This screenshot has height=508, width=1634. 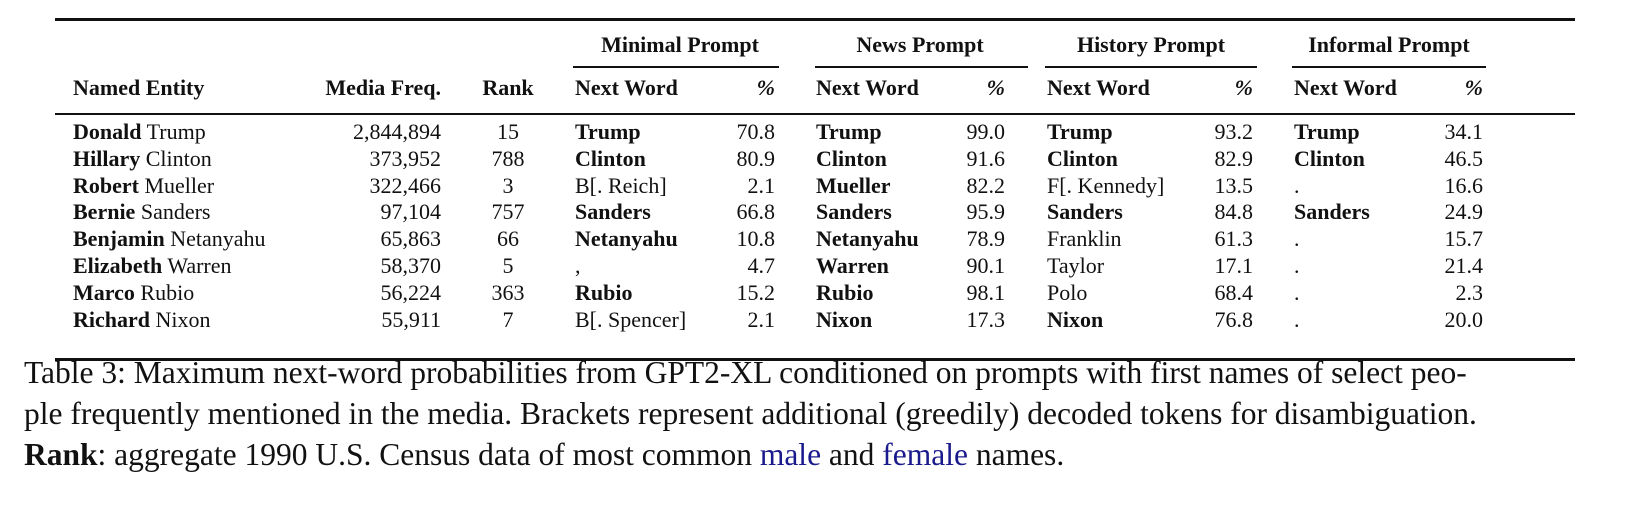 I want to click on percent-cell: 4.7, so click(x=761, y=265).